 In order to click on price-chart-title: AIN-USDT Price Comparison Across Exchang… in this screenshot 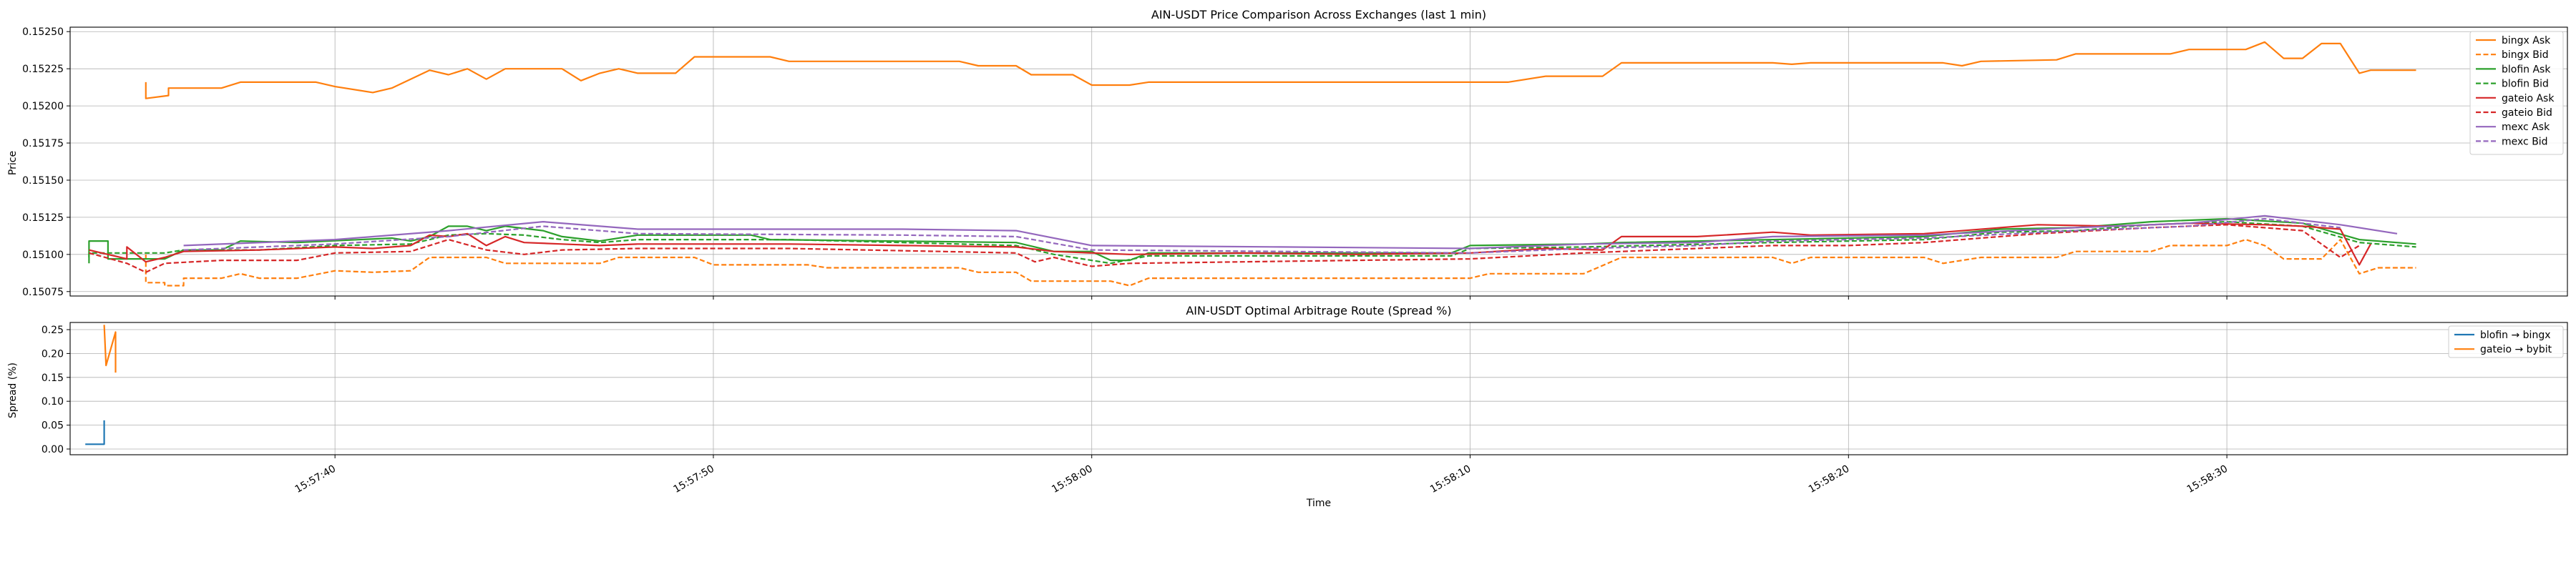, I will do `click(1318, 14)`.